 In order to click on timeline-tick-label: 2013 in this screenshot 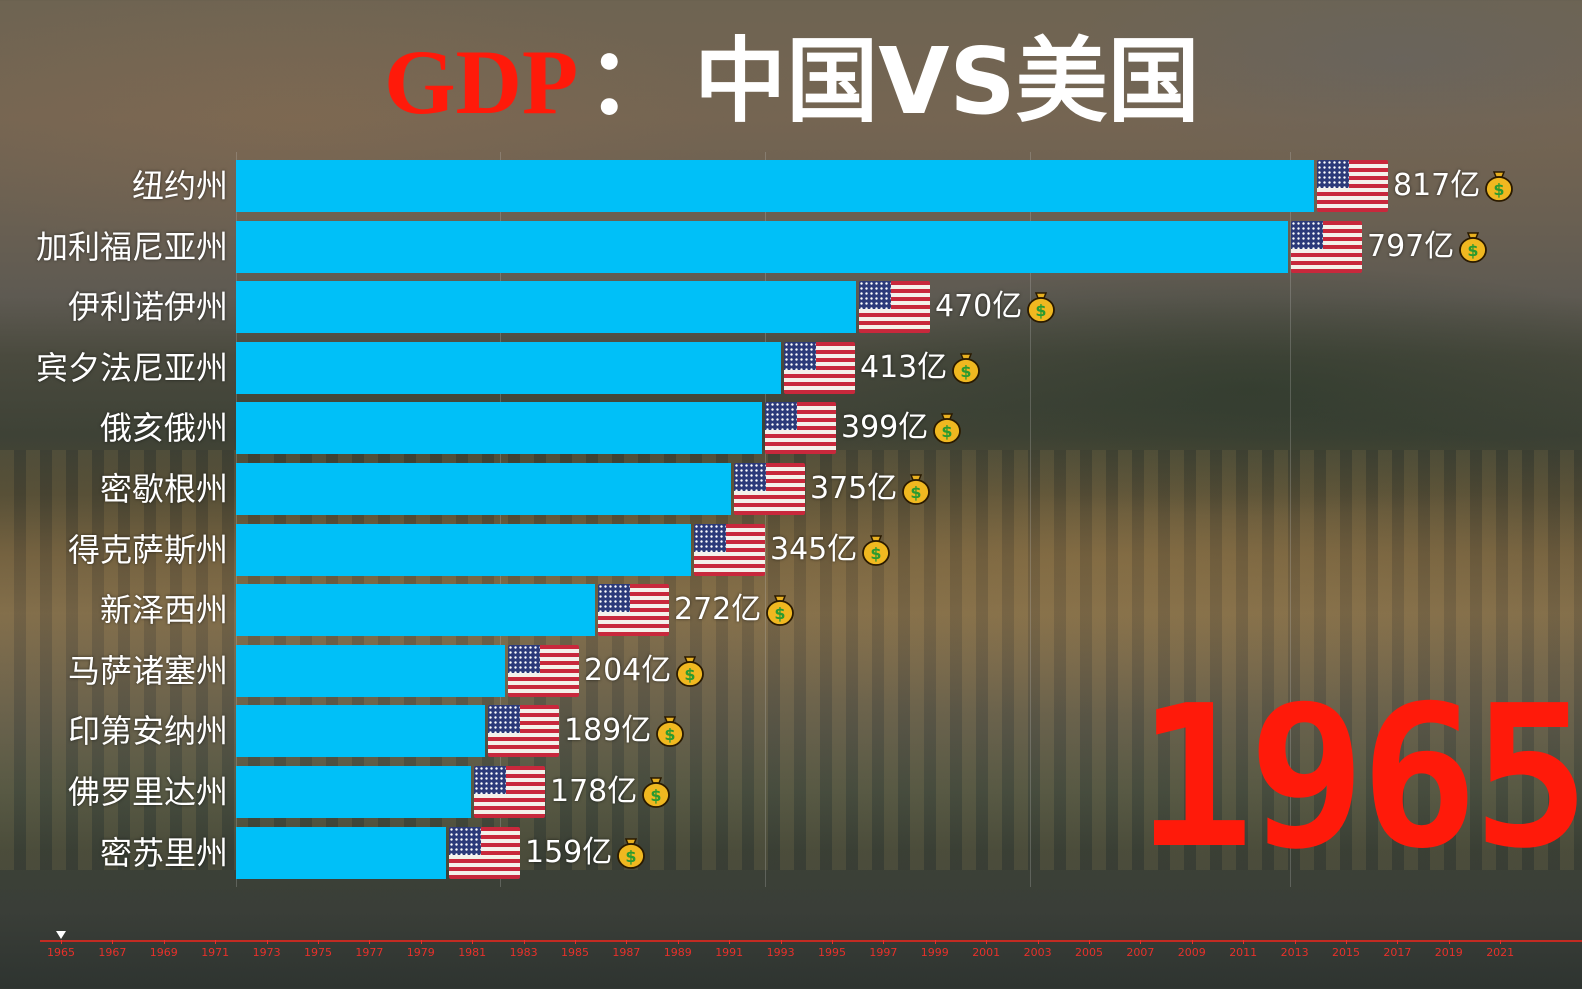, I will do `click(1294, 949)`.